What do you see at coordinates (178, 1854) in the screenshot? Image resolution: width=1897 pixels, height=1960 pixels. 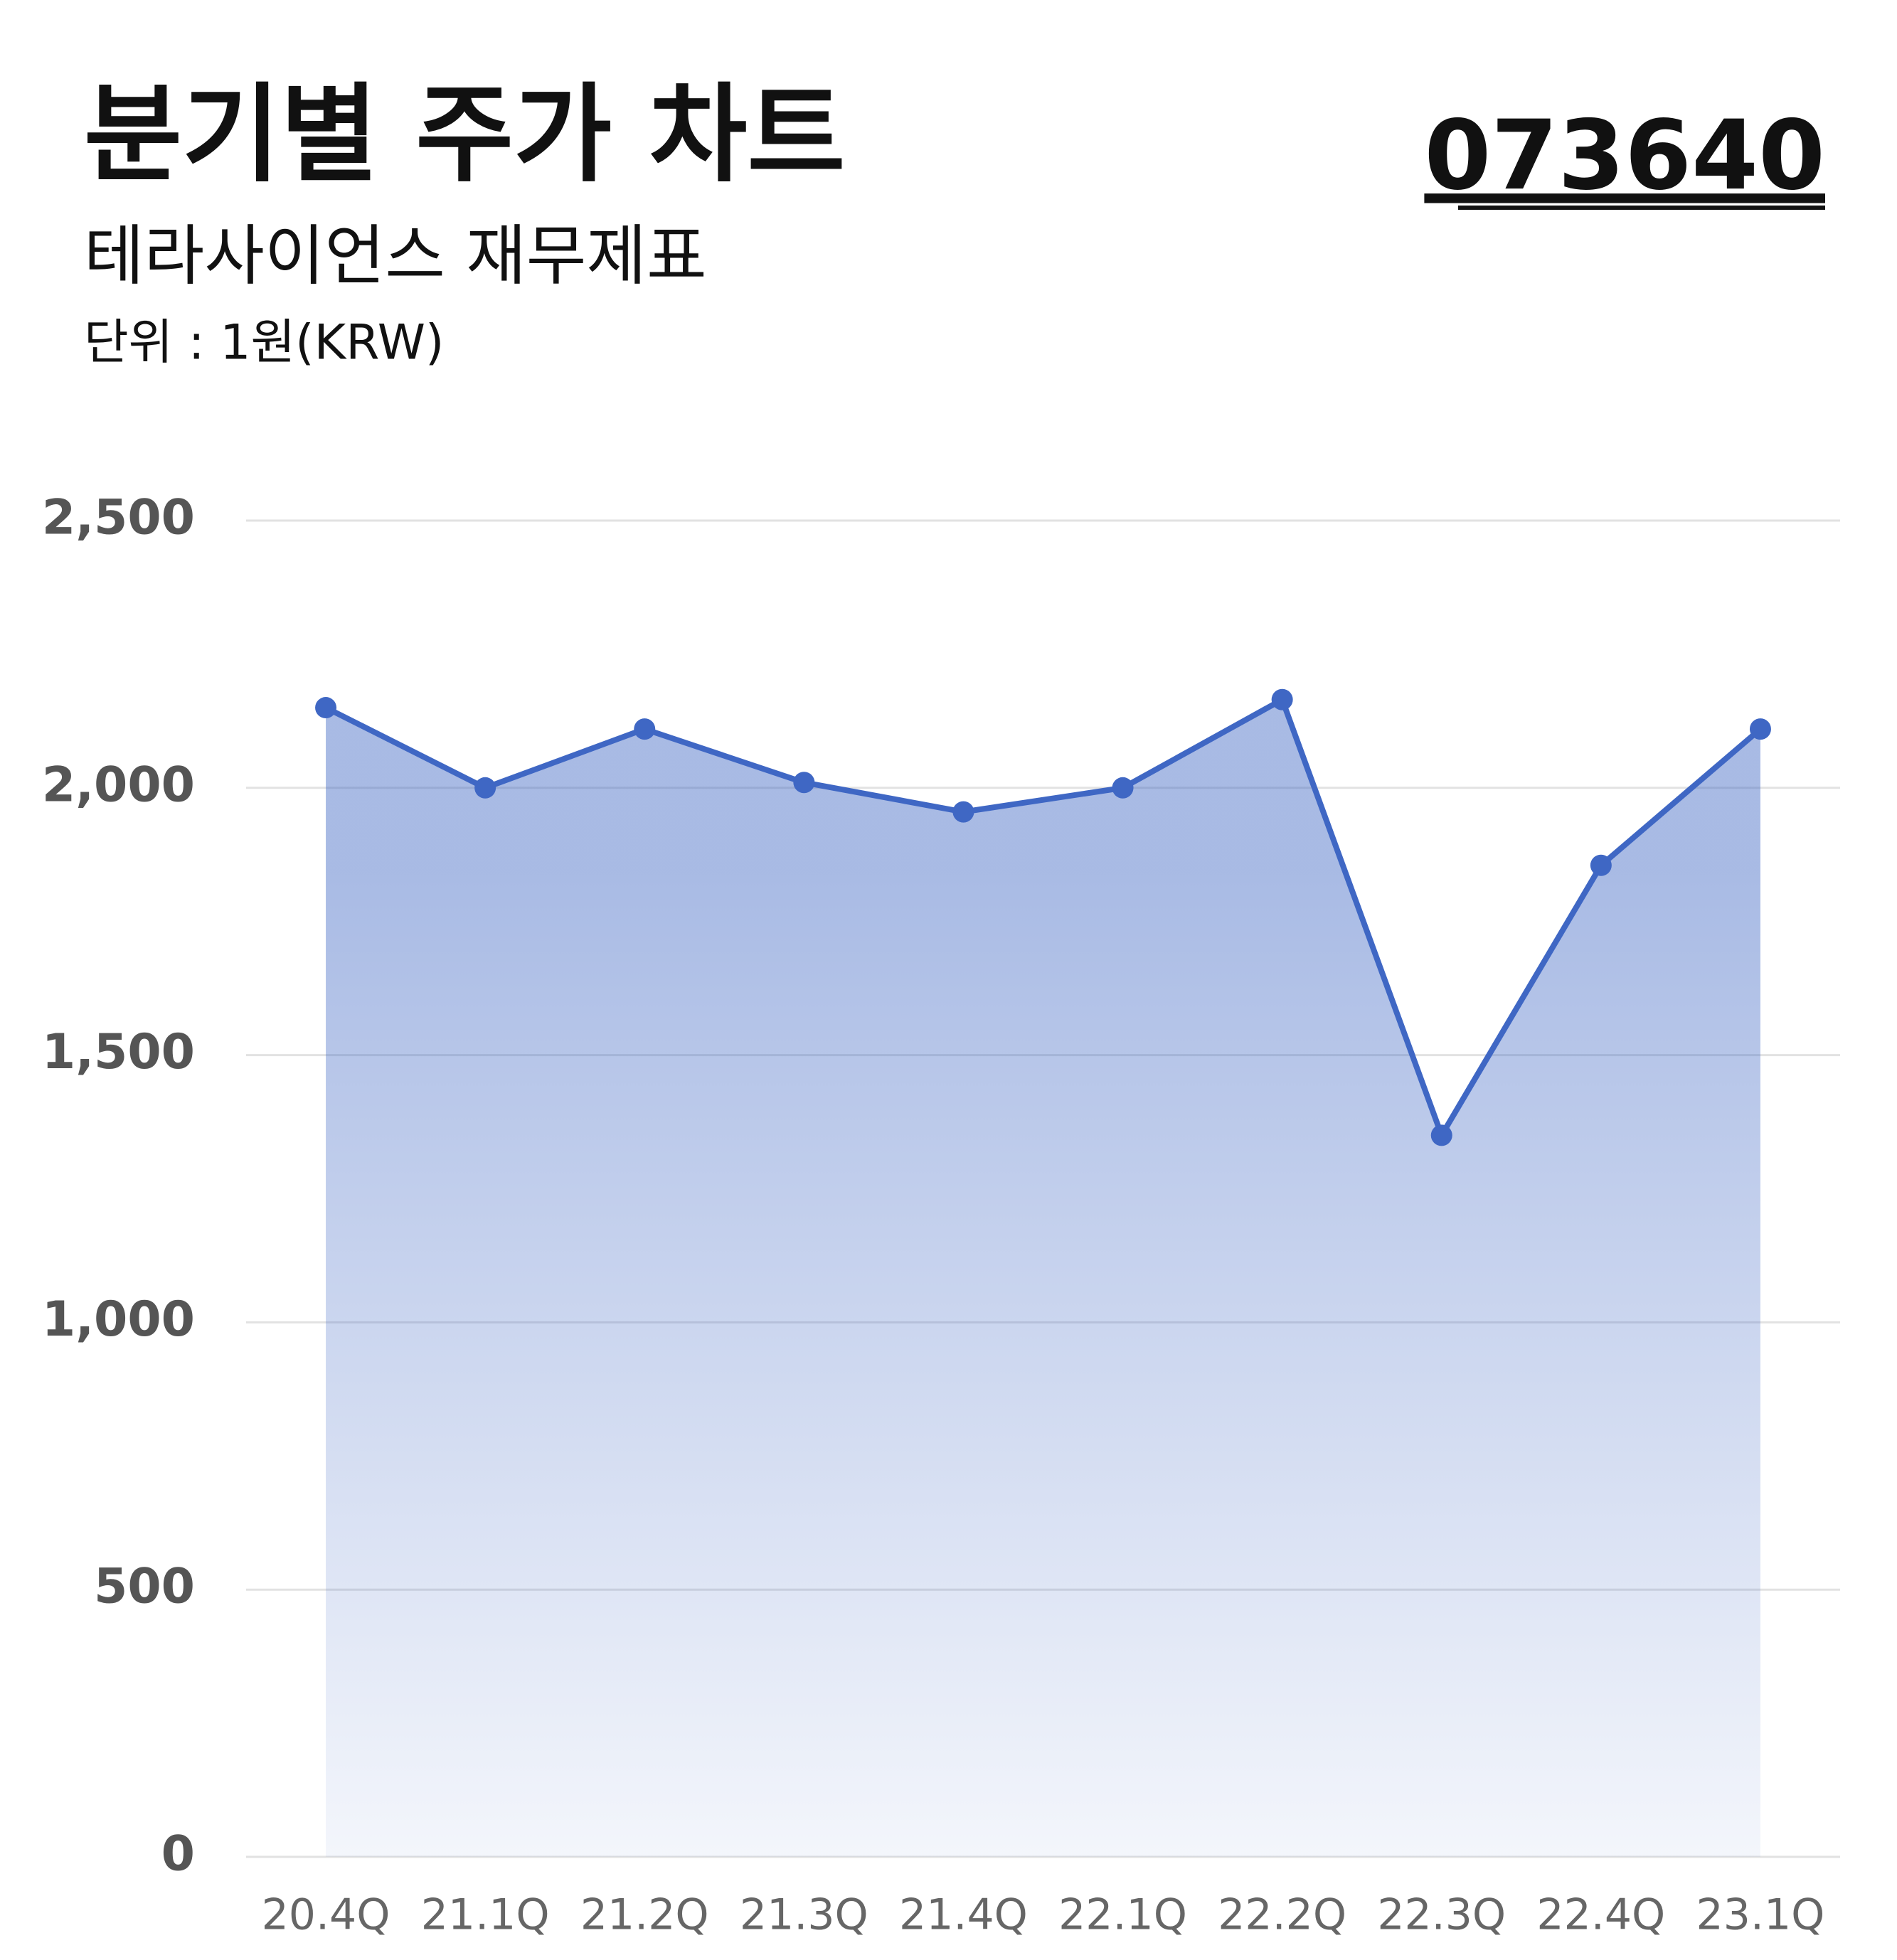 I see `y-tick-label: 0` at bounding box center [178, 1854].